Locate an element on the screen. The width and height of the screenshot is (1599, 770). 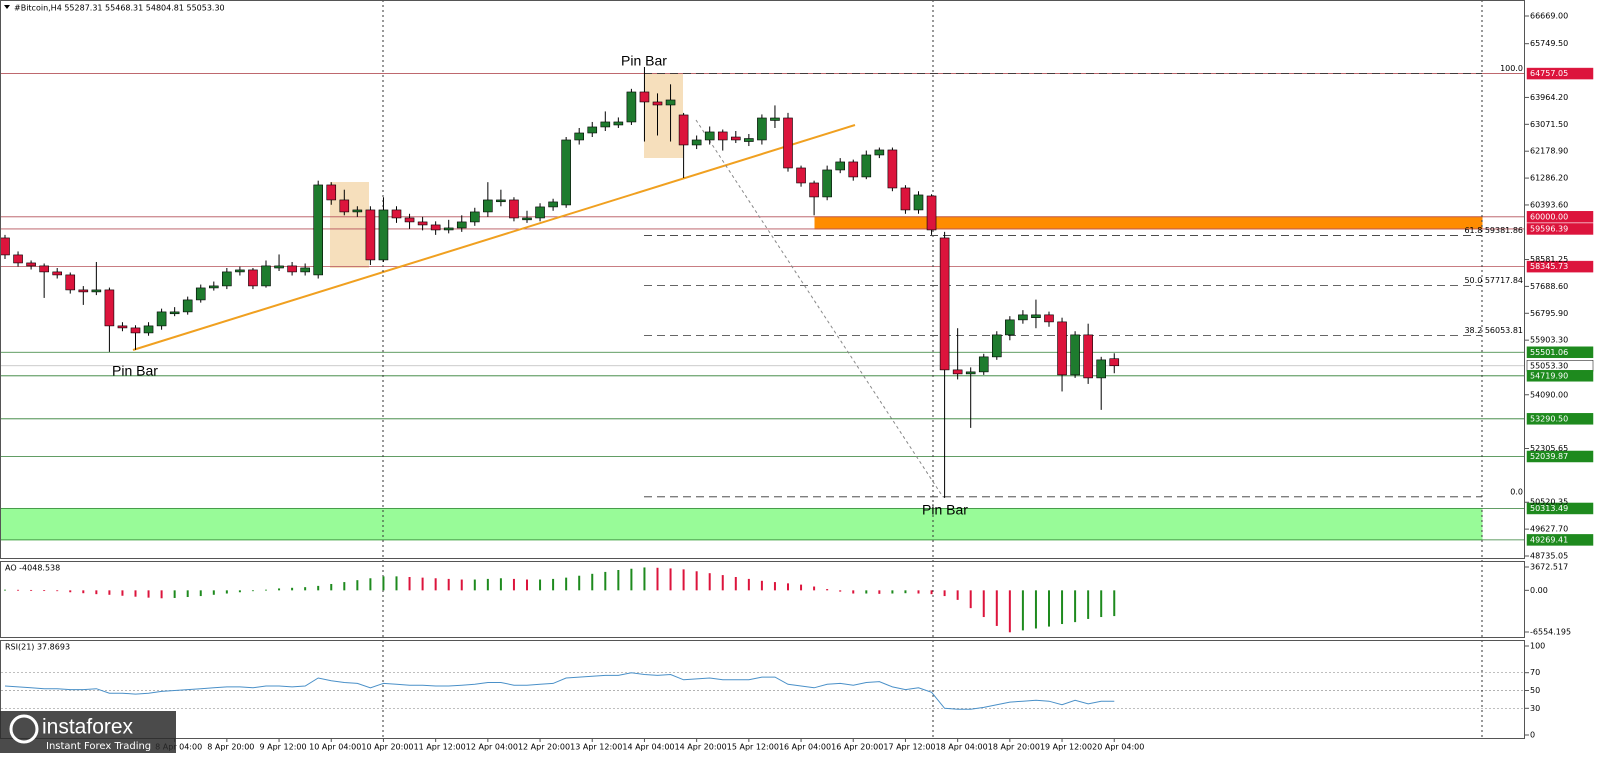
ao-frame is located at coordinates (762, 599).